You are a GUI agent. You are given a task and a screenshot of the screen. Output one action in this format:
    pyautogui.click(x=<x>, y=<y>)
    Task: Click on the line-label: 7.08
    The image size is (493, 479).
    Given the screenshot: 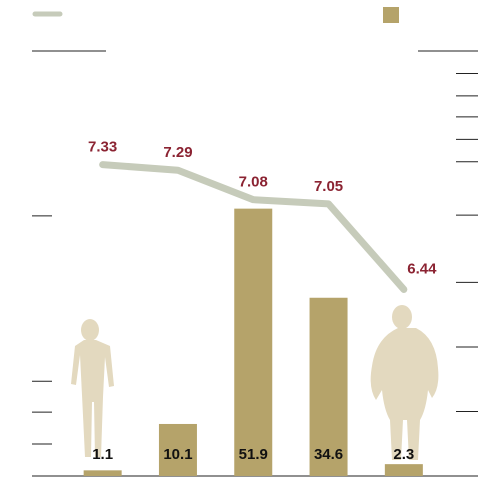 What is the action you would take?
    pyautogui.click(x=253, y=182)
    